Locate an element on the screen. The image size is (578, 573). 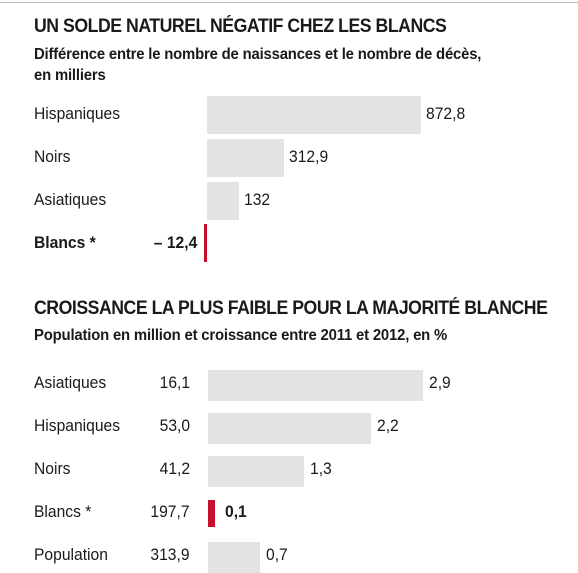
chart1-title: UN SOLDE NATUREL NÉGATIF CHEZ LES BLANCS is located at coordinates (240, 26).